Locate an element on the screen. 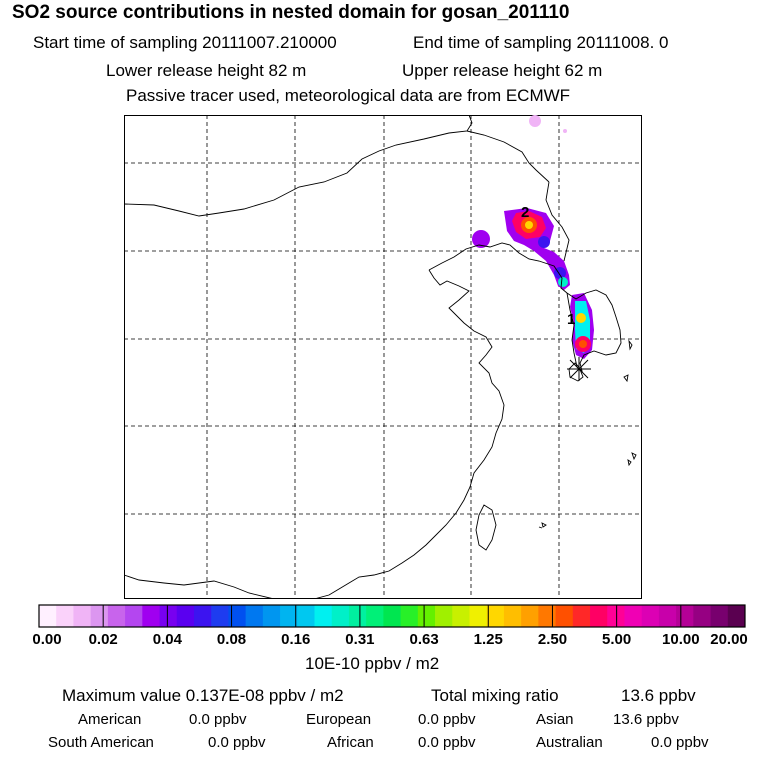 The width and height of the screenshot is (768, 768). colorbar-border is located at coordinates (392, 616).